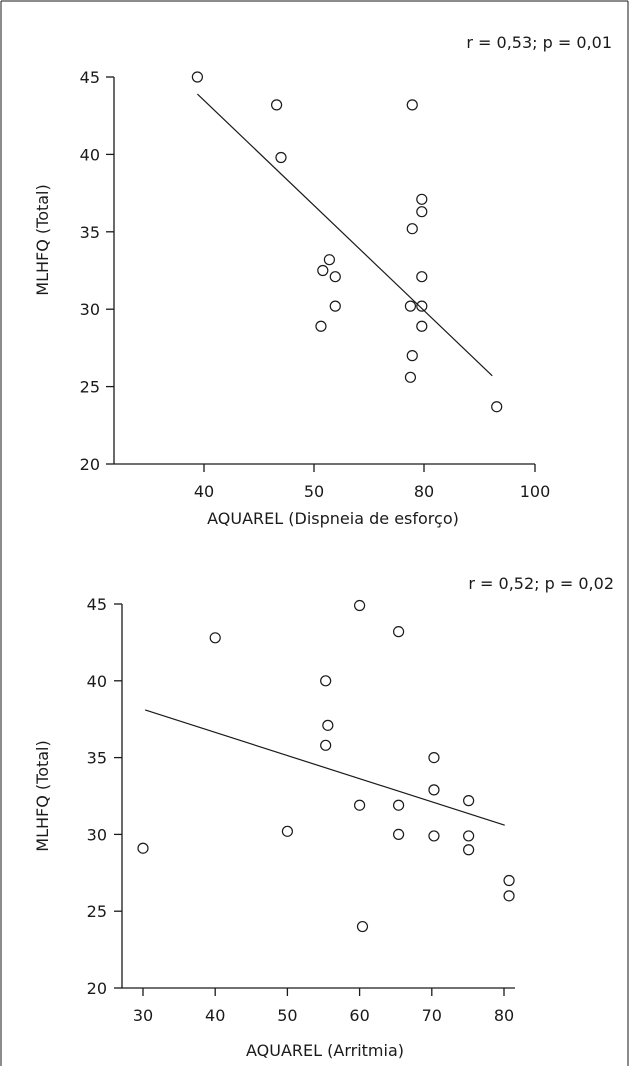  I want to click on x-tick-label: 70, so click(432, 1015).